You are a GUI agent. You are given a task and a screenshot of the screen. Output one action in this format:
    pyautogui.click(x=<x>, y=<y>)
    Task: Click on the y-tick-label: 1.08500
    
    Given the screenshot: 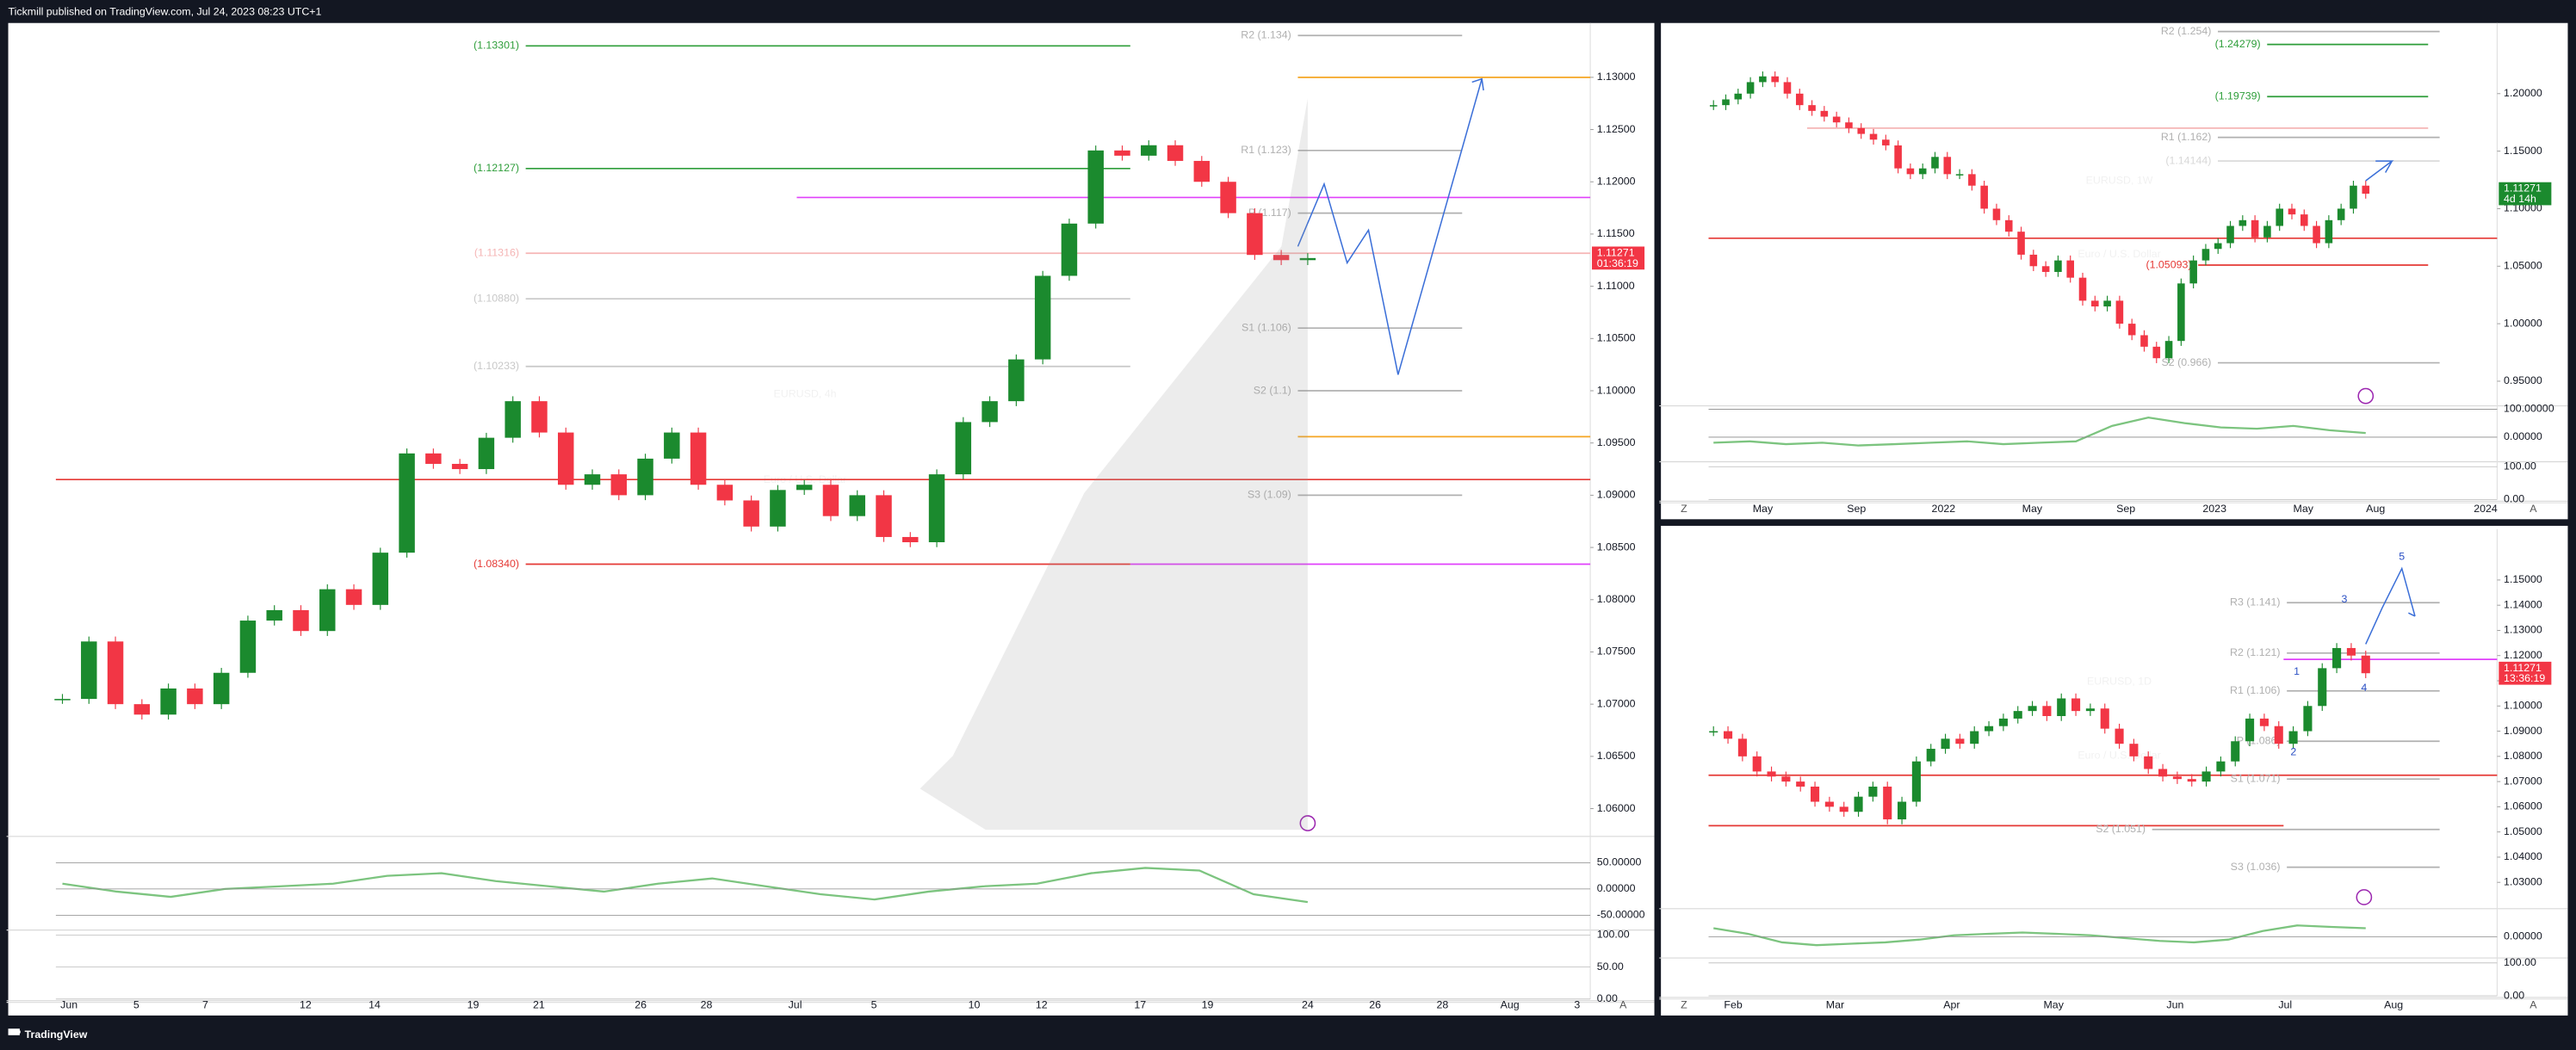 What is the action you would take?
    pyautogui.click(x=1616, y=546)
    